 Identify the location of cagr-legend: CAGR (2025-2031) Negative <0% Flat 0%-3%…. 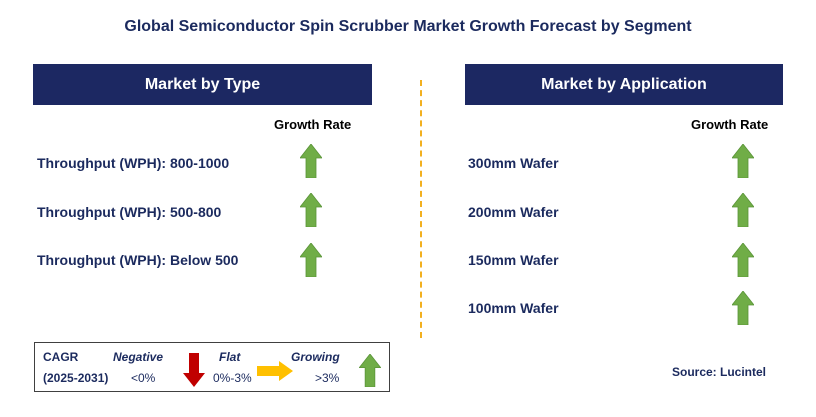
(212, 367).